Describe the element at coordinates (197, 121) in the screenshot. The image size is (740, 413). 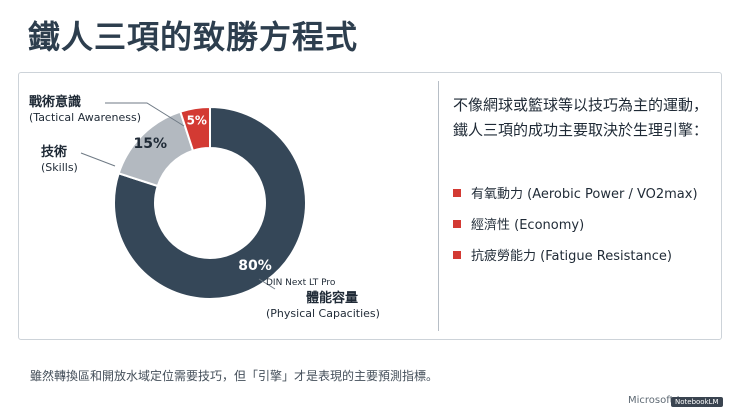
I see `value-label-tactical: 5%` at that location.